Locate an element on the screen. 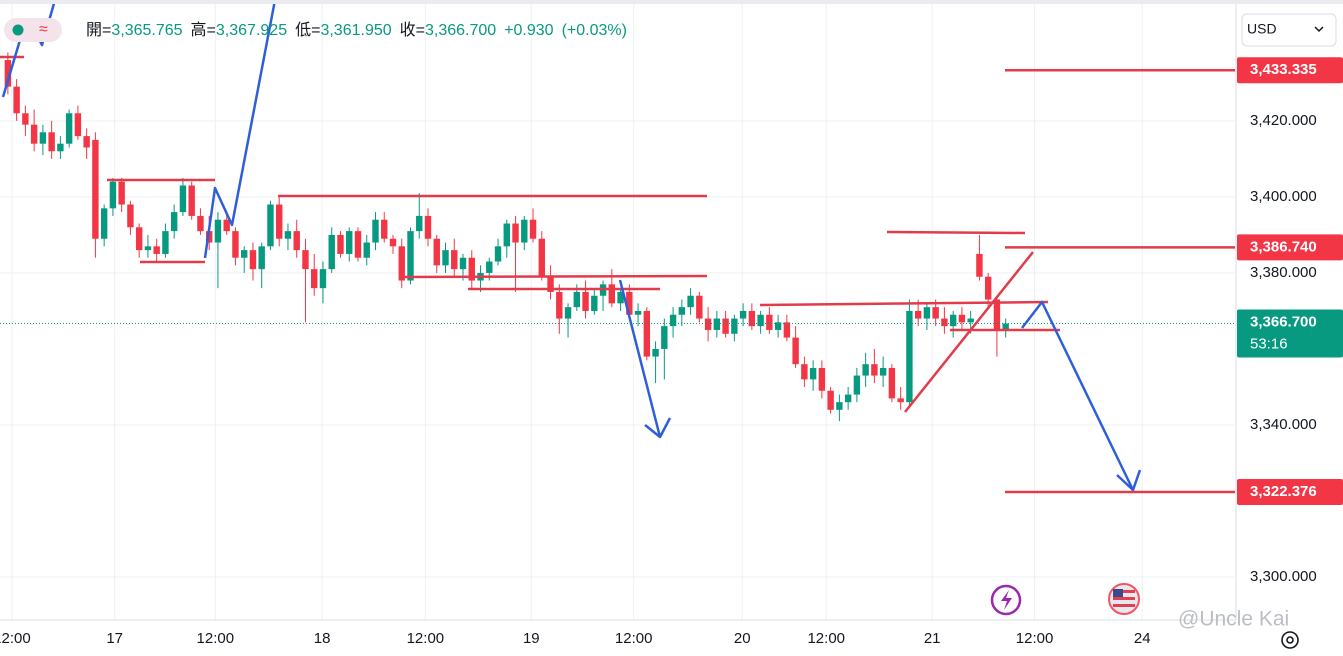  symbol-badge is located at coordinates (33, 30).